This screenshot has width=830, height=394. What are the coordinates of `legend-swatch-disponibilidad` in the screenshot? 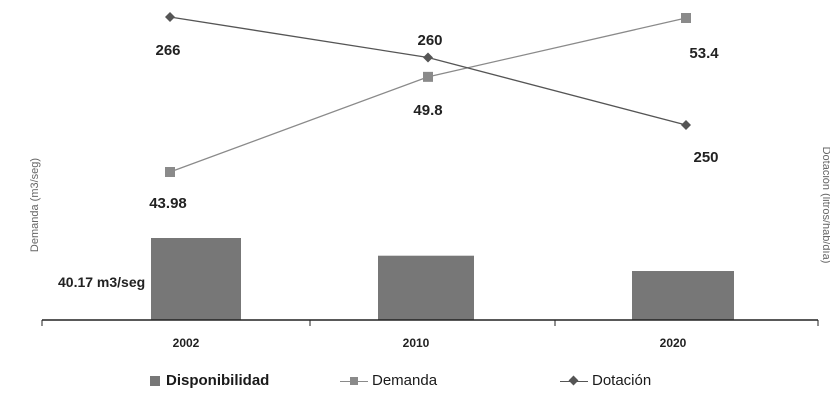 It's located at (155, 380).